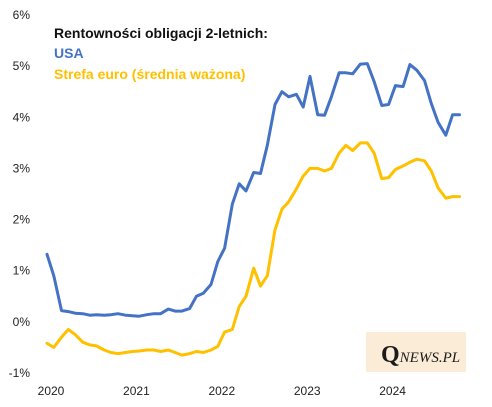  What do you see at coordinates (51, 391) in the screenshot?
I see `x-tick-label: 2020` at bounding box center [51, 391].